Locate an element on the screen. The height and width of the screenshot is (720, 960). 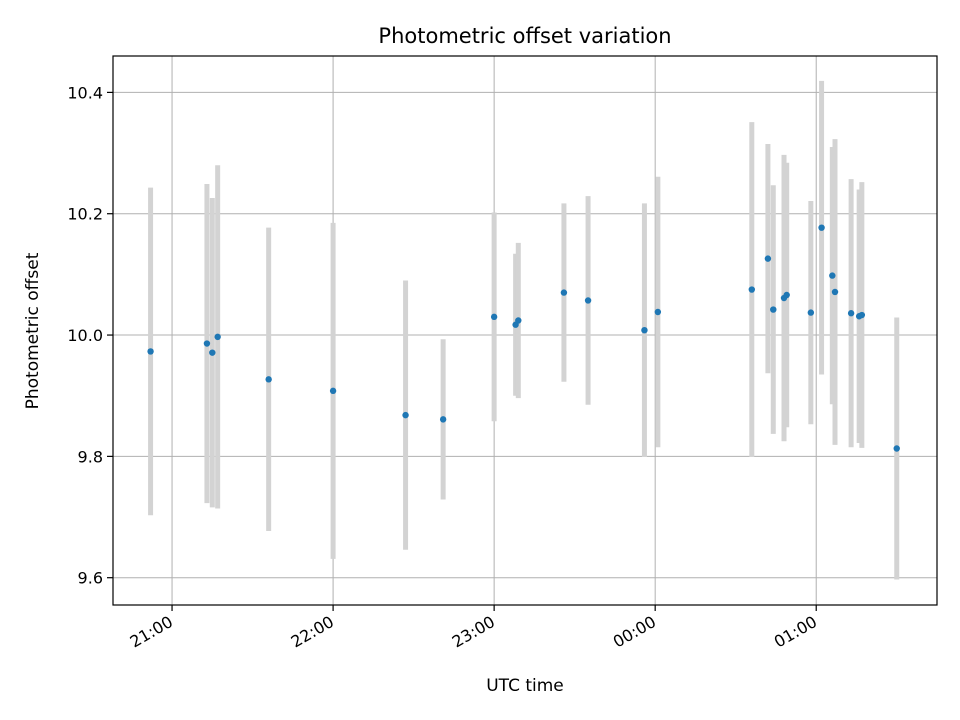
chart-title: Photometric offset variation is located at coordinates (524, 36).